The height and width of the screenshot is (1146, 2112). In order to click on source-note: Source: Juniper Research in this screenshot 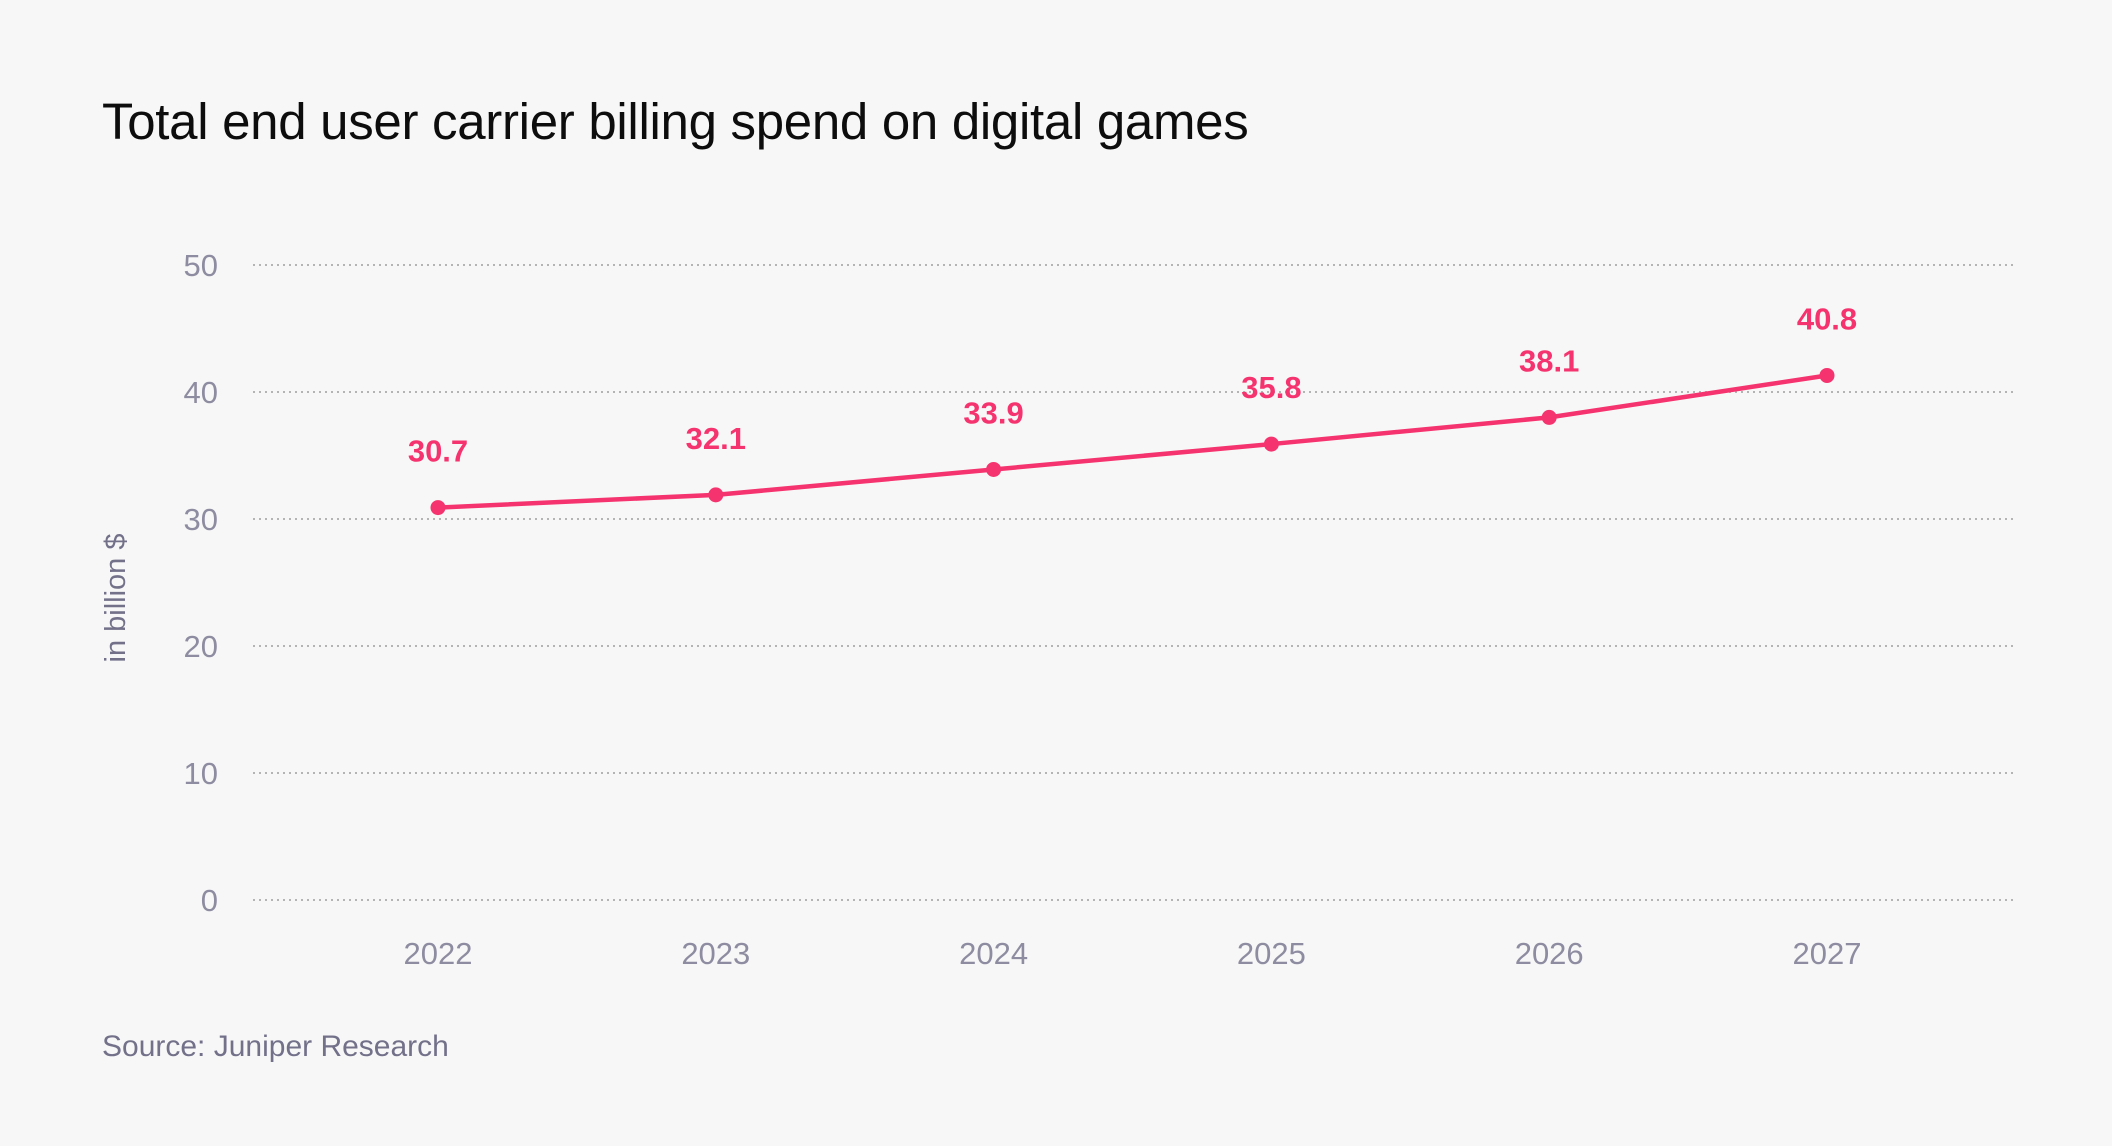, I will do `click(275, 1046)`.